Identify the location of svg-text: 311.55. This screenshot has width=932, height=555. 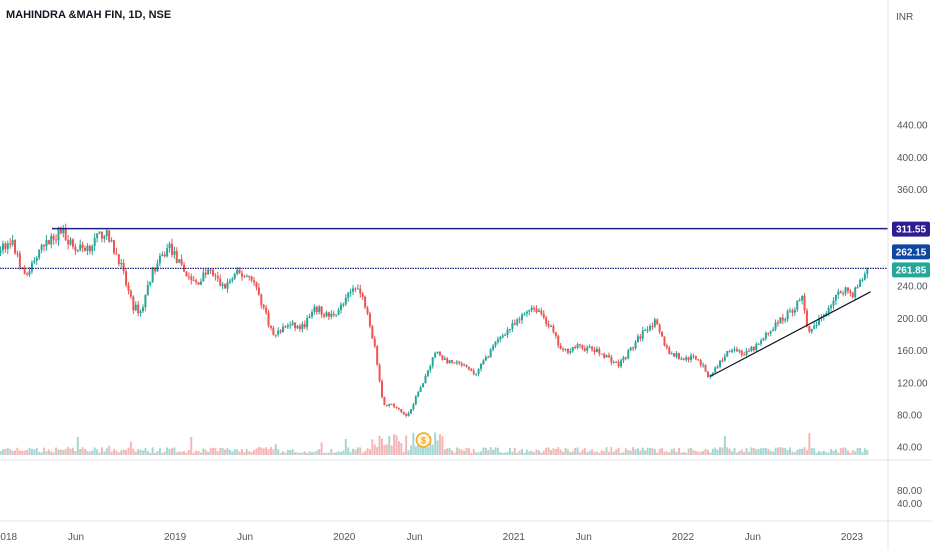
(911, 230).